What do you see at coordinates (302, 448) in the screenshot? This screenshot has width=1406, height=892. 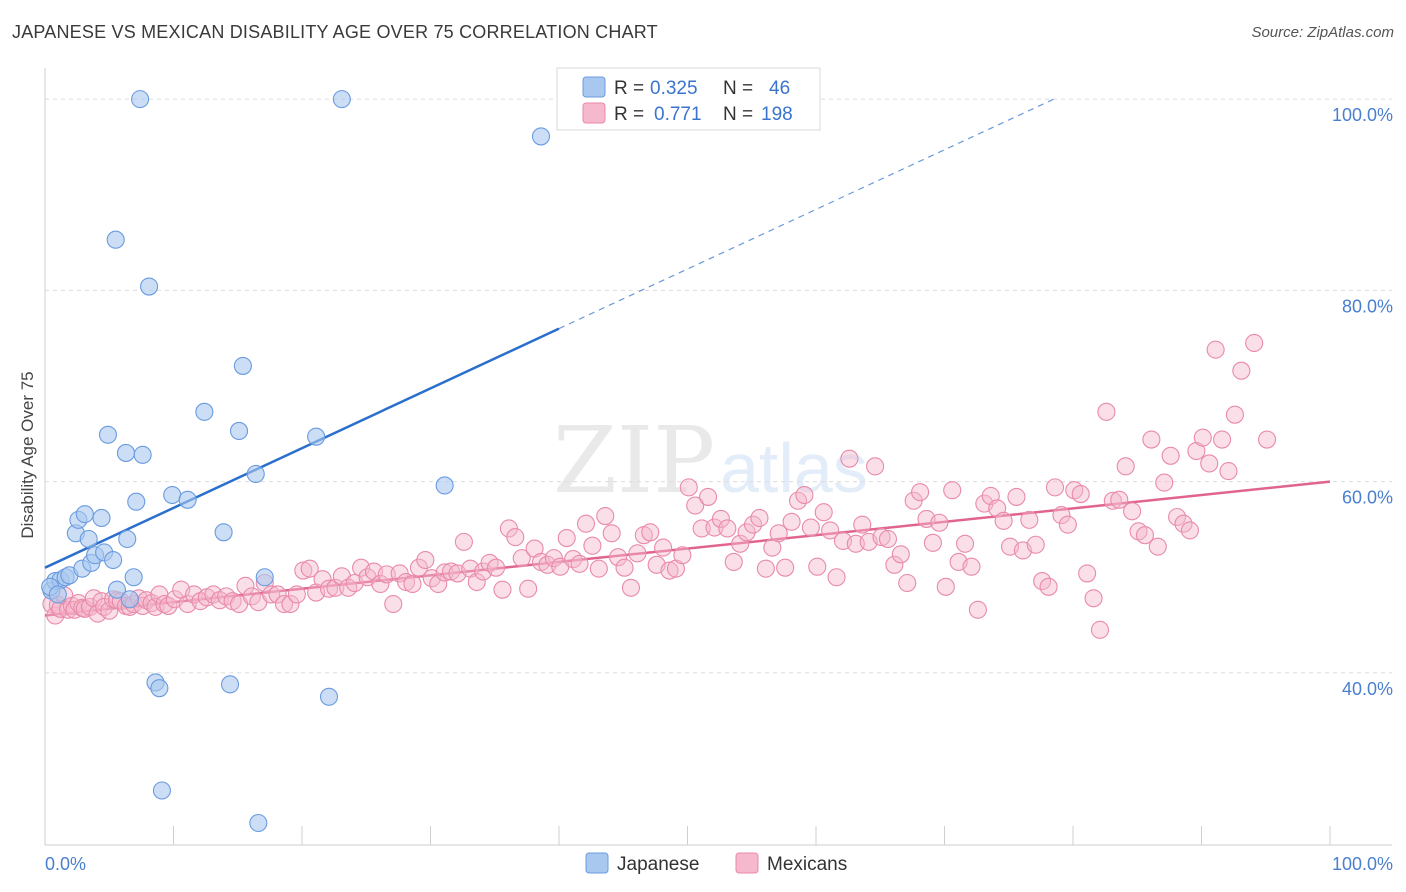 I see `japanese-trend-line` at bounding box center [302, 448].